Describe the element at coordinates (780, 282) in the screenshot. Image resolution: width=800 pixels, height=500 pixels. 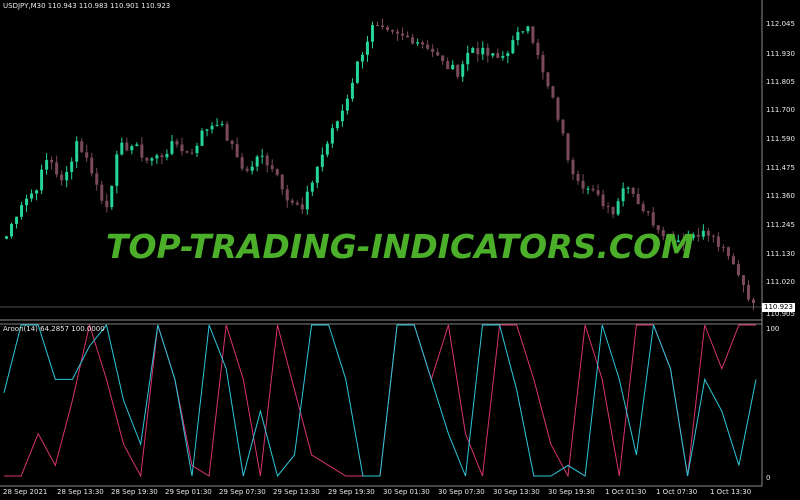
I see `price-tick: 111.020` at that location.